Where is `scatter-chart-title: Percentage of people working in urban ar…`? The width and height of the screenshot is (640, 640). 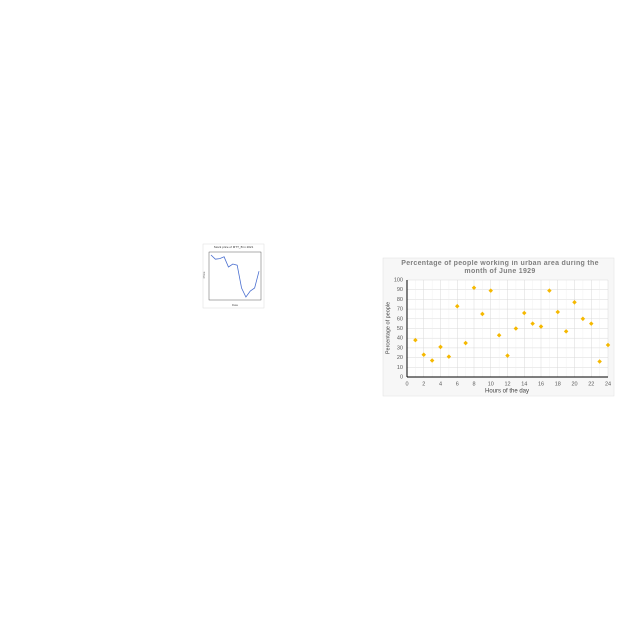
scatter-chart-title: Percentage of people working in urban ar… is located at coordinates (500, 267).